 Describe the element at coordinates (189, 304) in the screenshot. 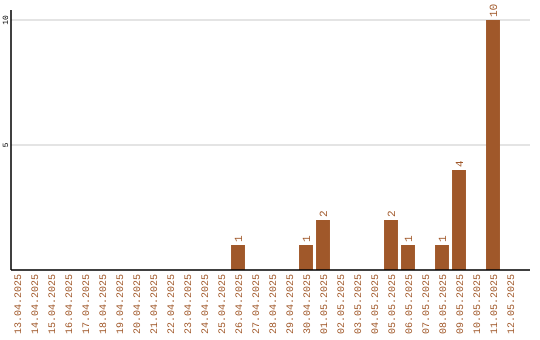

I see `x-tick-label: 23.04.2025` at that location.